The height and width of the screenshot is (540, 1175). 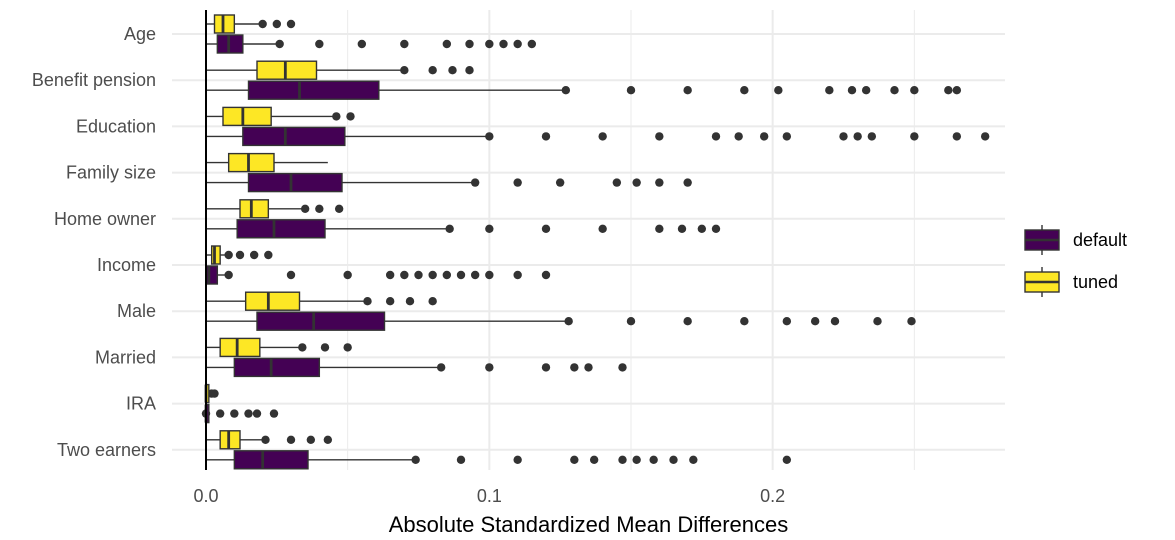 What do you see at coordinates (1095, 282) in the screenshot?
I see `legend-label: tuned` at bounding box center [1095, 282].